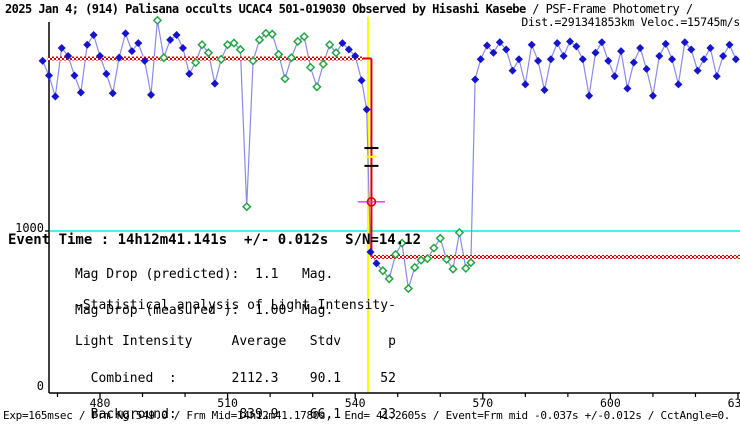 Image resolution: width=740 pixels, height=425 pixels. I want to click on svg-text: 480, so click(100, 403).